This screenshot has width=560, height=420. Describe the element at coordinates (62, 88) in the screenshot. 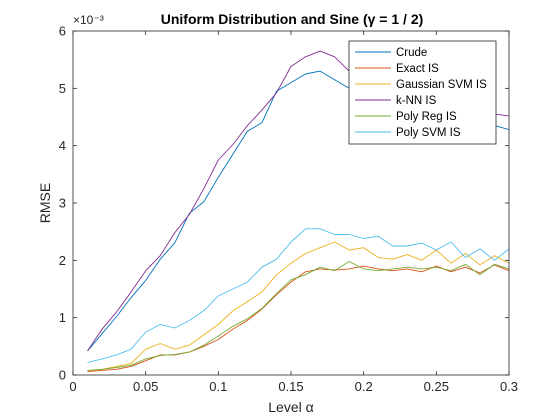

I see `y-tick-label: 5` at that location.